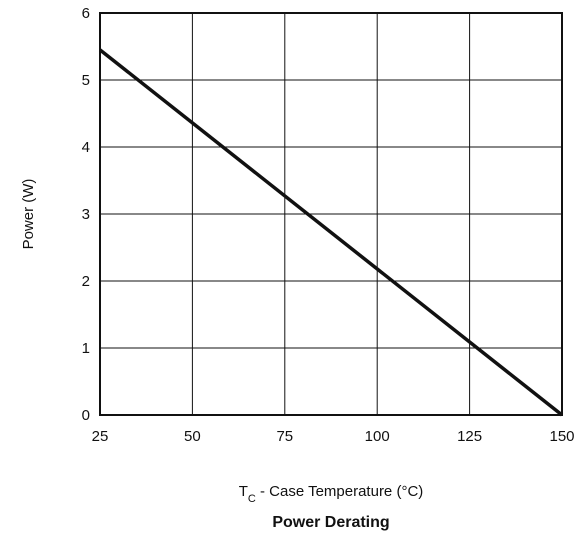 This screenshot has height=535, width=588. I want to click on y-tick-label: 2, so click(86, 281).